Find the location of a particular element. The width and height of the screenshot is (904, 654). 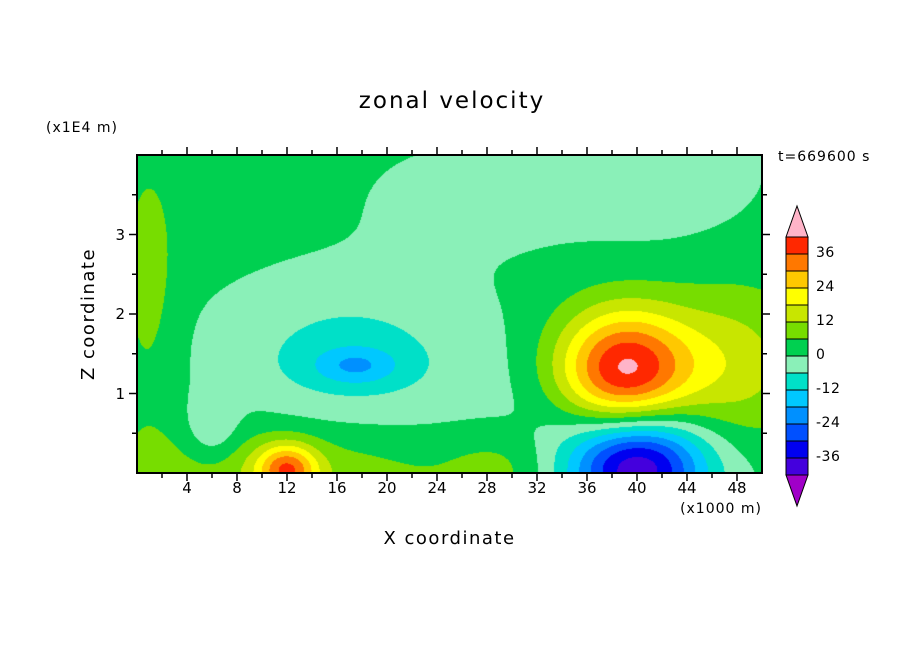

x-tick-label: 36 is located at coordinates (587, 488).